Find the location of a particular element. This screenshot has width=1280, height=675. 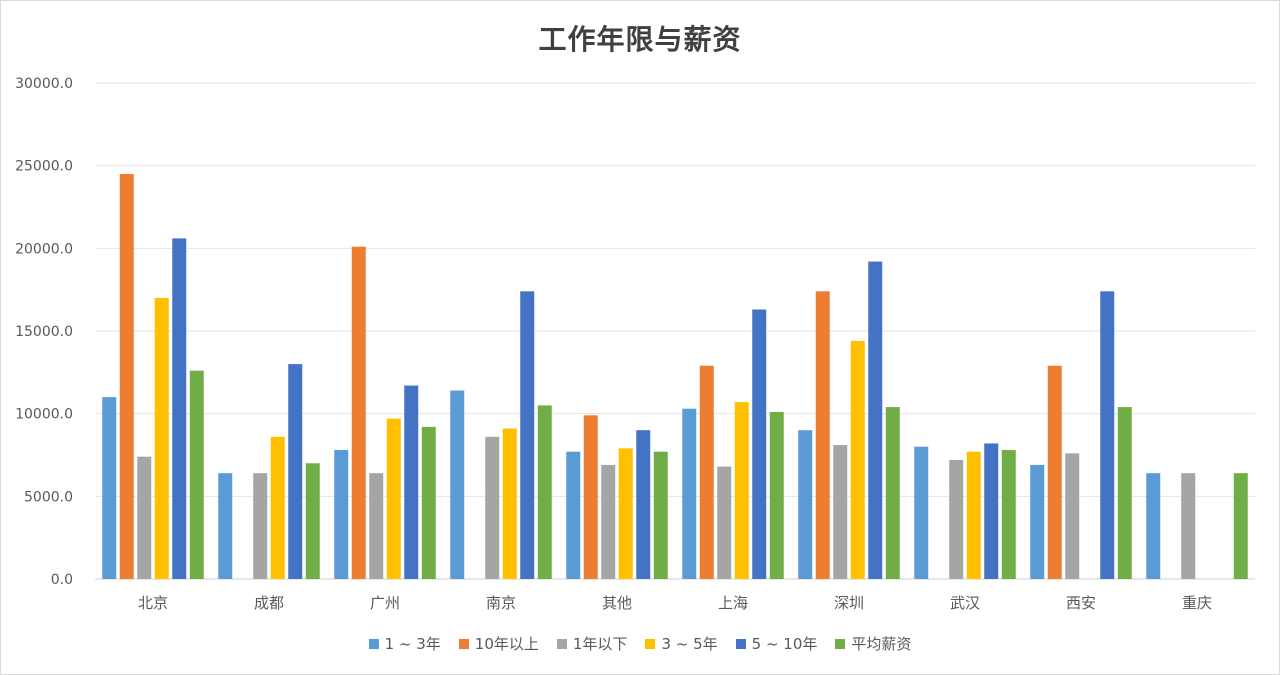

legend-label: 平均薪资 is located at coordinates (881, 644).